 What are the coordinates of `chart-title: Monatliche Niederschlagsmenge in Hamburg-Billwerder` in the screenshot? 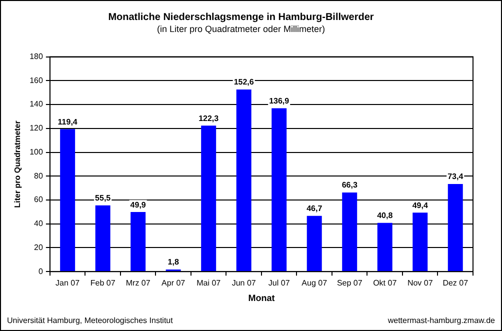 It's located at (241, 17).